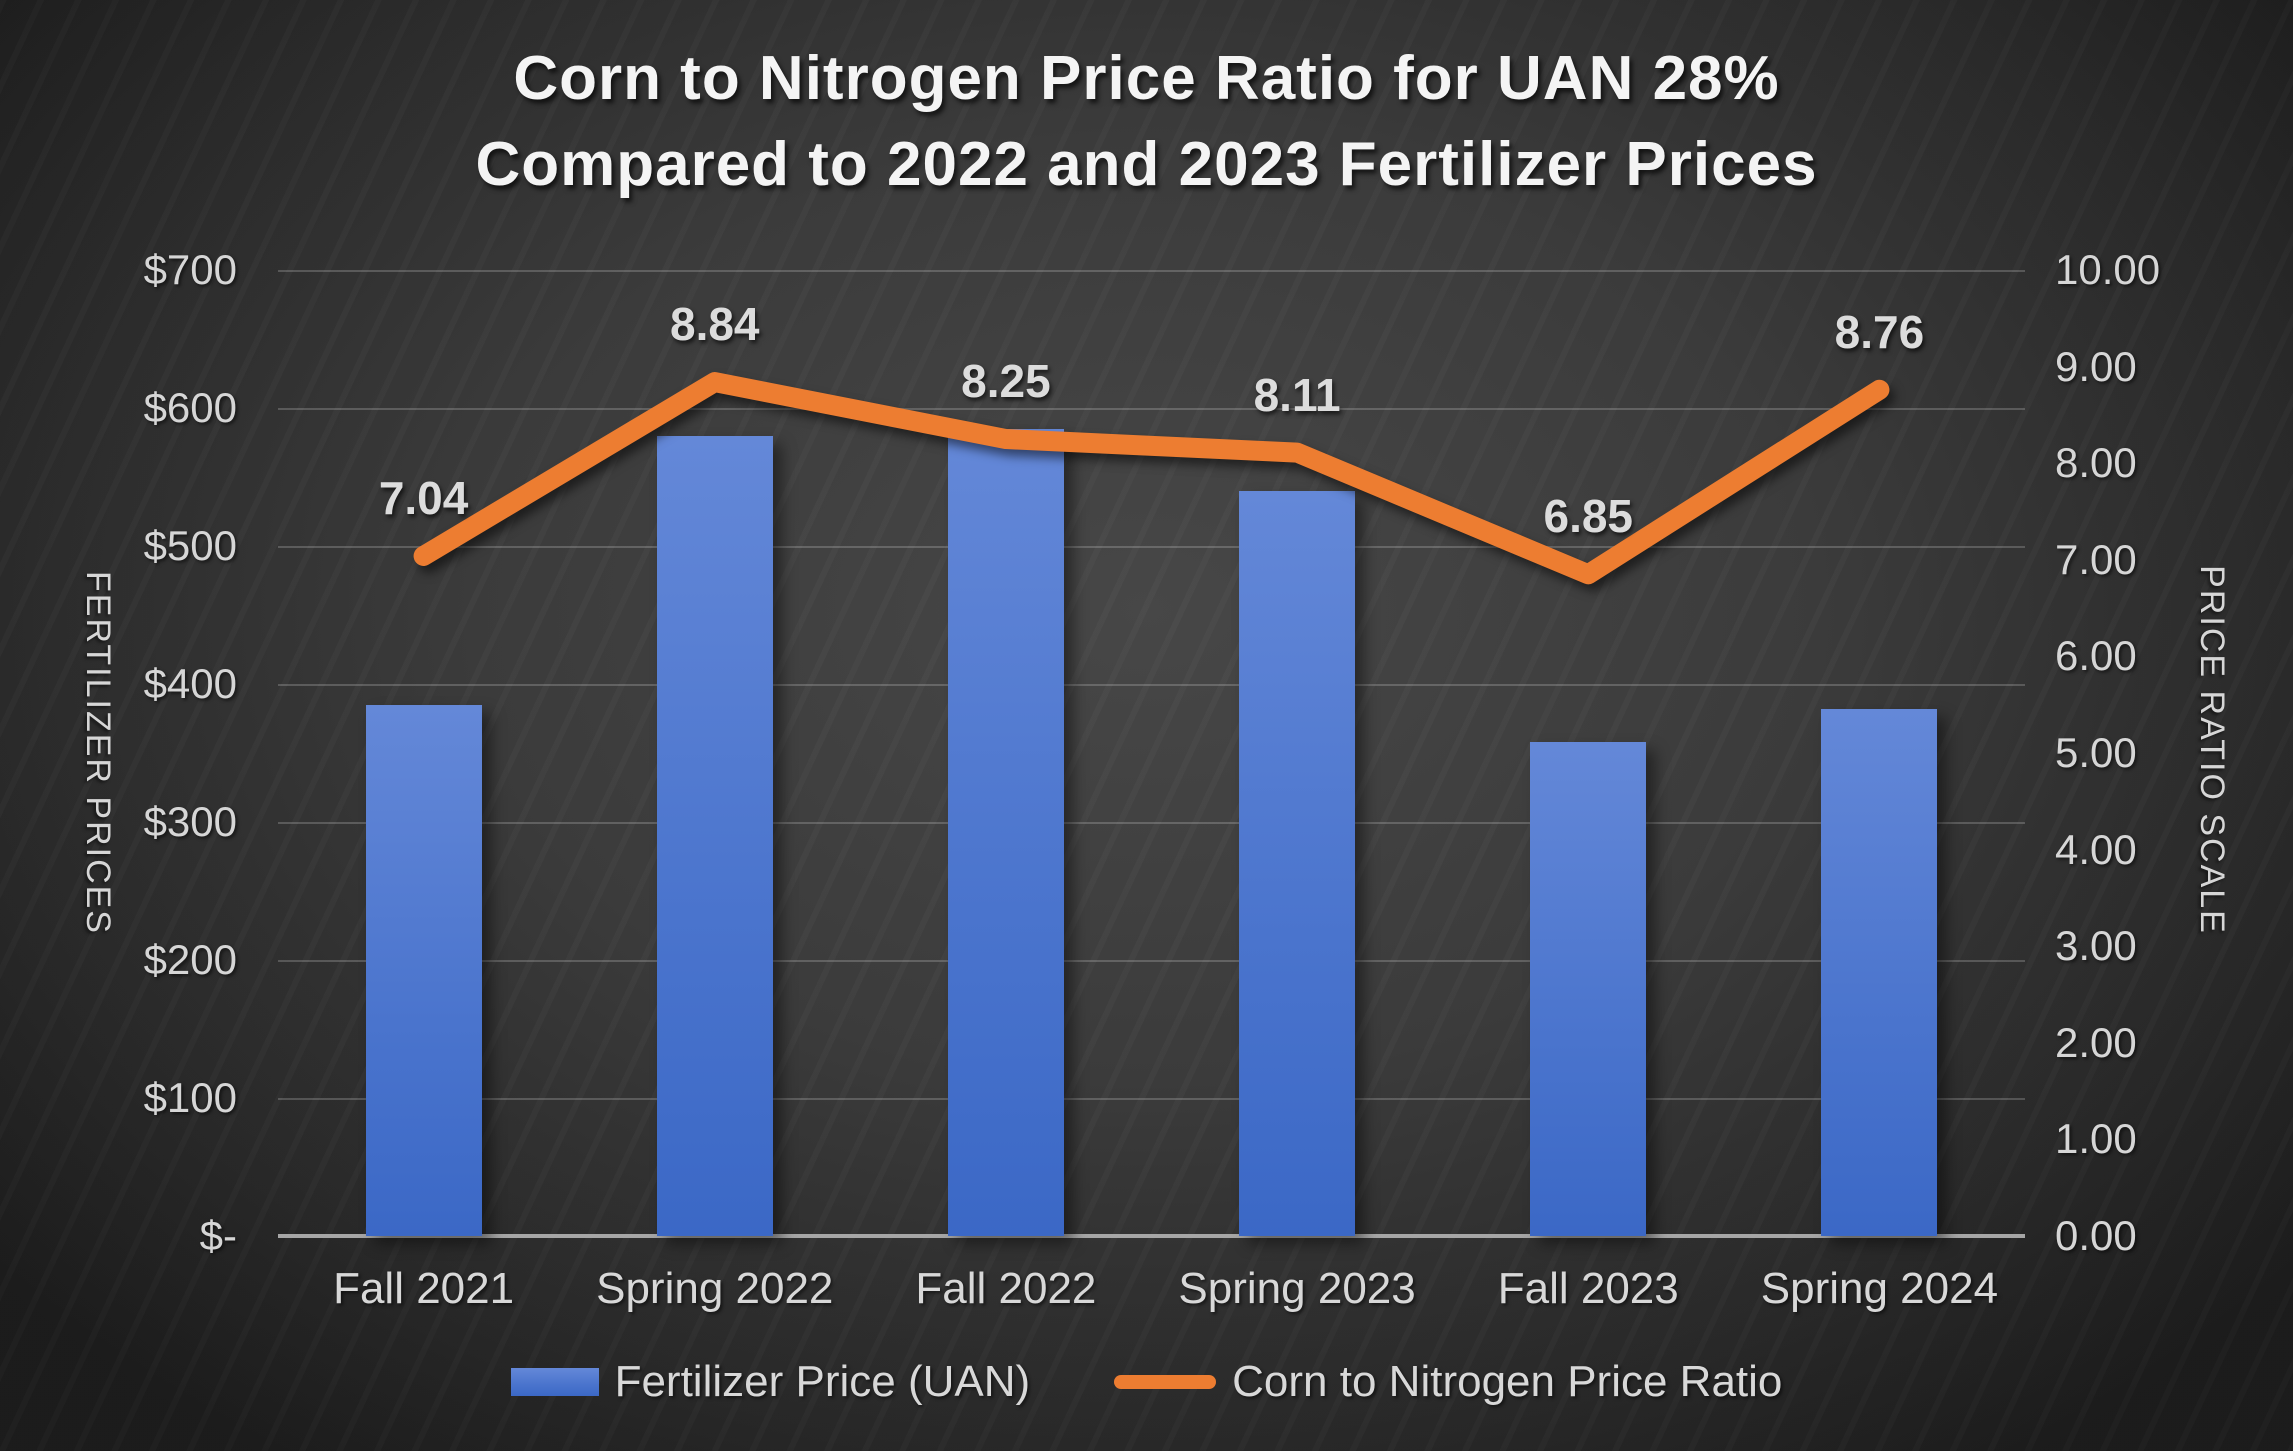 This screenshot has width=2293, height=1451. Describe the element at coordinates (424, 1288) in the screenshot. I see `x-axis-label: Fall 2021` at that location.